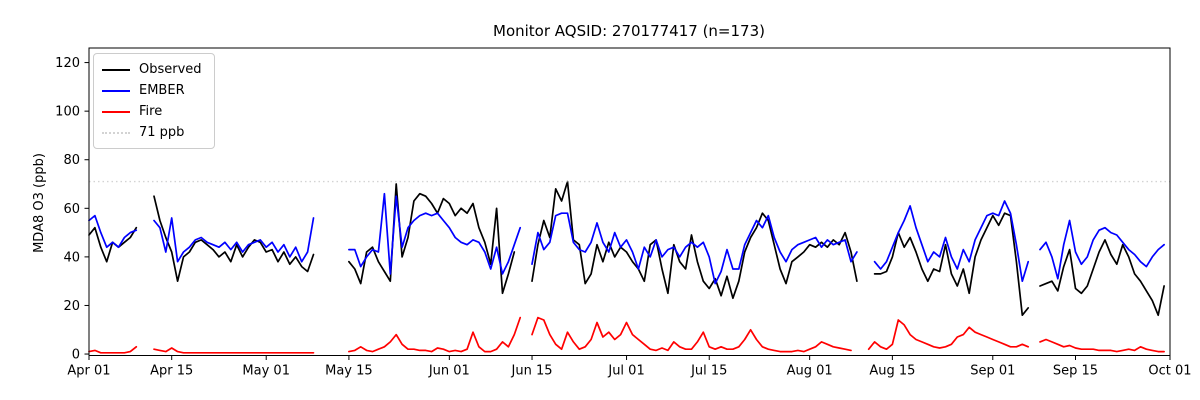  What do you see at coordinates (1075, 371) in the screenshot?
I see `x-tick-label: Sep 15` at bounding box center [1075, 371].